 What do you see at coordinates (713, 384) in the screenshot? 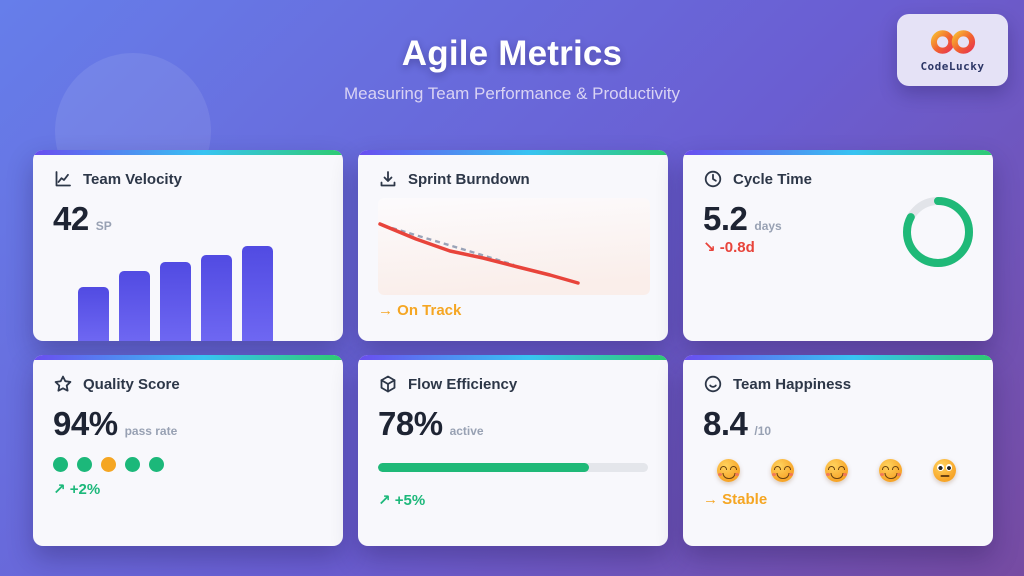
I see `smiley-icon` at bounding box center [713, 384].